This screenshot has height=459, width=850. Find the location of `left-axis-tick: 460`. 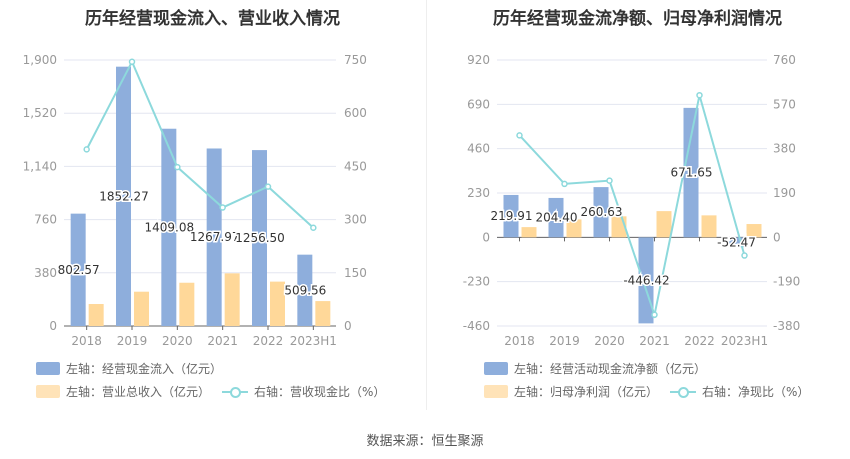

left-axis-tick: 460 is located at coordinates (478, 149).